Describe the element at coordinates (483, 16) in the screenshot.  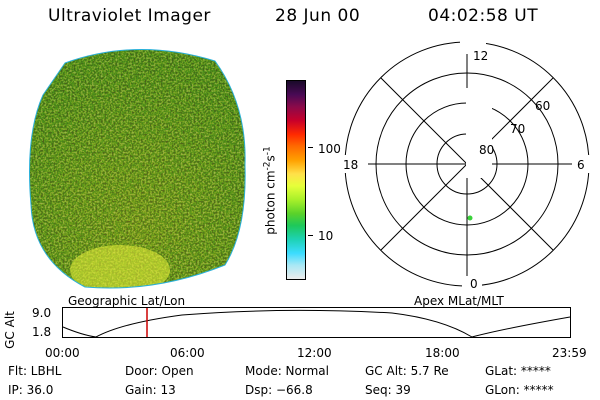
I see `time-label: 04:02:58 UT` at that location.